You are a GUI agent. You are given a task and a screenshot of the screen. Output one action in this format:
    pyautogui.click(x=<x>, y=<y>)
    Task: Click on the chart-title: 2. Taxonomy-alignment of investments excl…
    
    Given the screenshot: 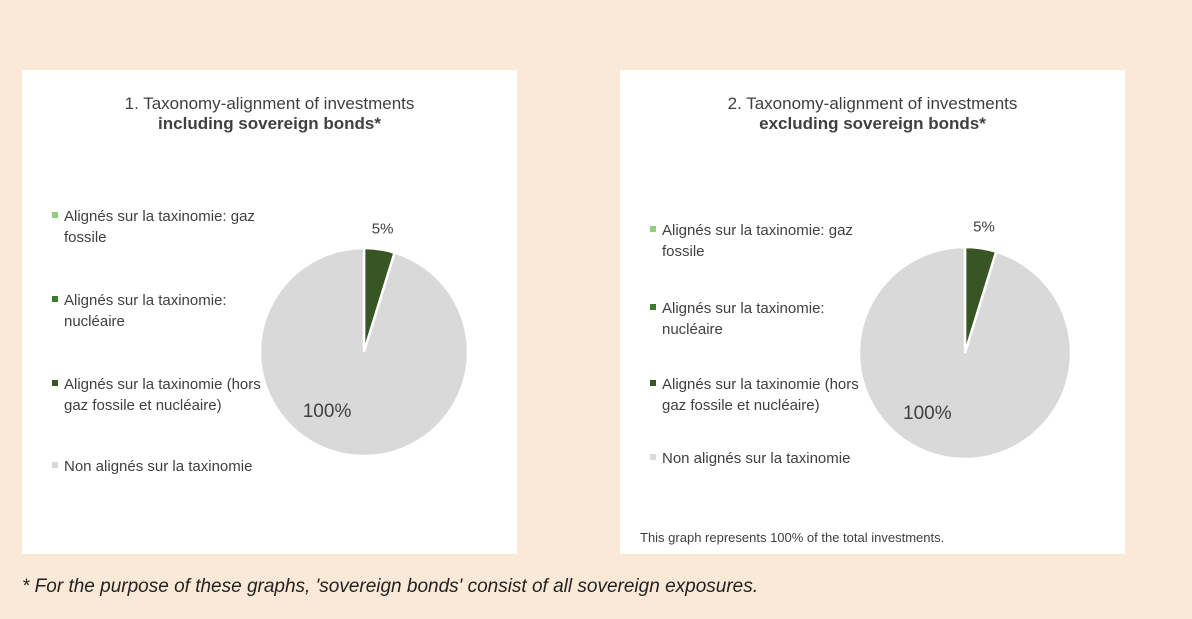 What is the action you would take?
    pyautogui.click(x=872, y=114)
    